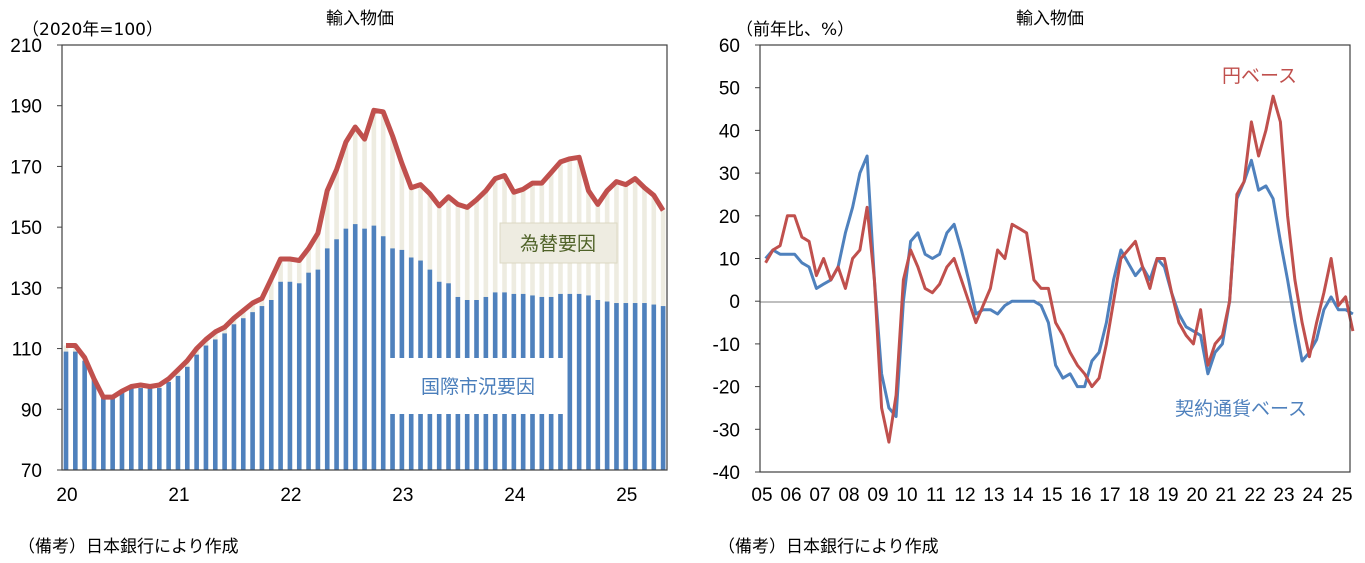 Image resolution: width=1365 pixels, height=563 pixels. I want to click on exchange-factor-label-box: 為替要因, so click(558, 243).